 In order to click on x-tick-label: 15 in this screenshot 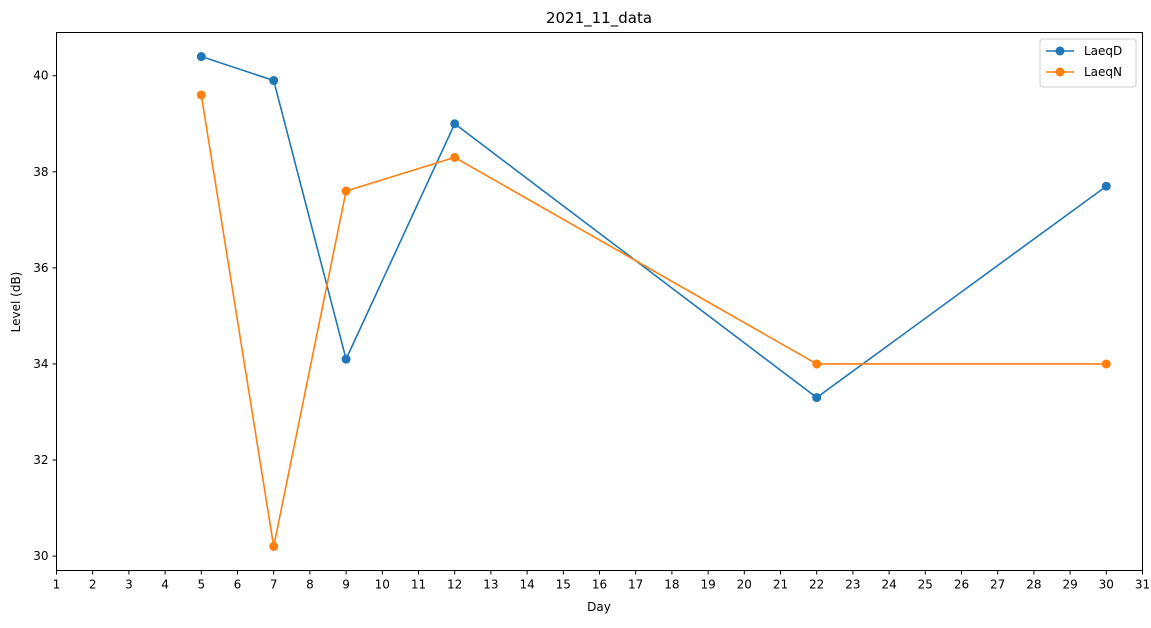, I will do `click(563, 585)`.